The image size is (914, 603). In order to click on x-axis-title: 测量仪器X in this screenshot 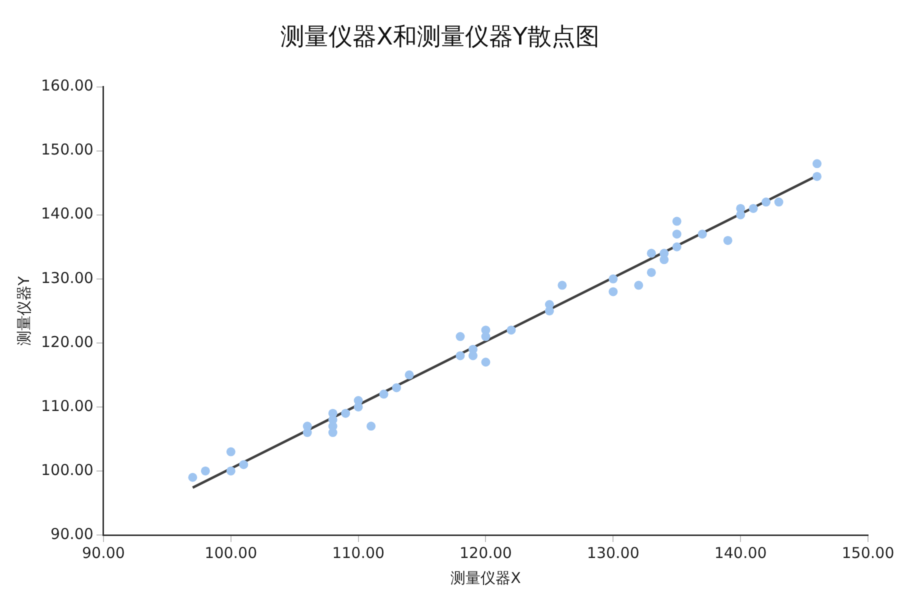, I will do `click(485, 577)`.